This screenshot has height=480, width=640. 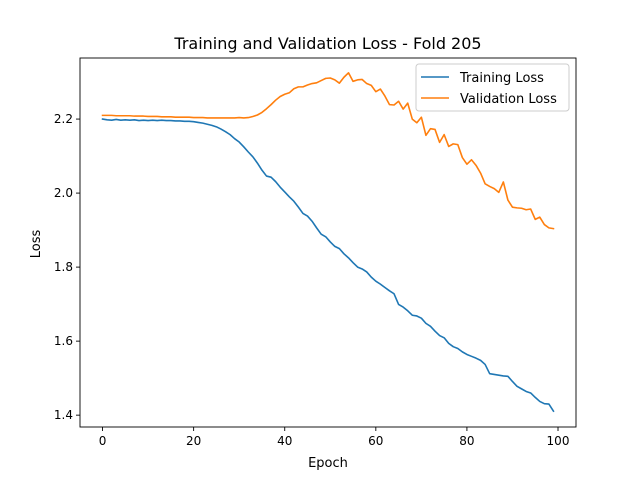 I want to click on legend-label-1: Validation Loss, so click(x=508, y=99).